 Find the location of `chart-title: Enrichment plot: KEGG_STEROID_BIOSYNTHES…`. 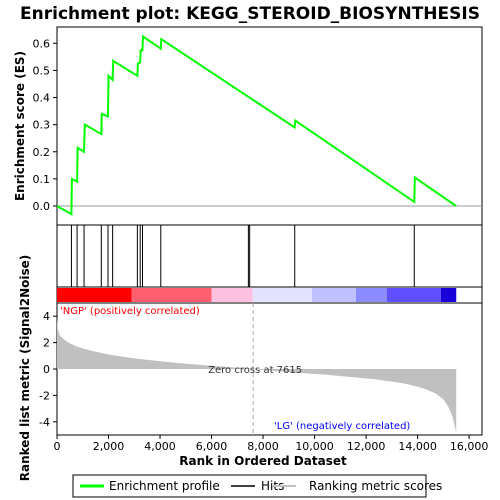

chart-title: Enrichment plot: KEGG_STEROID_BIOSYNTHES… is located at coordinates (250, 14).